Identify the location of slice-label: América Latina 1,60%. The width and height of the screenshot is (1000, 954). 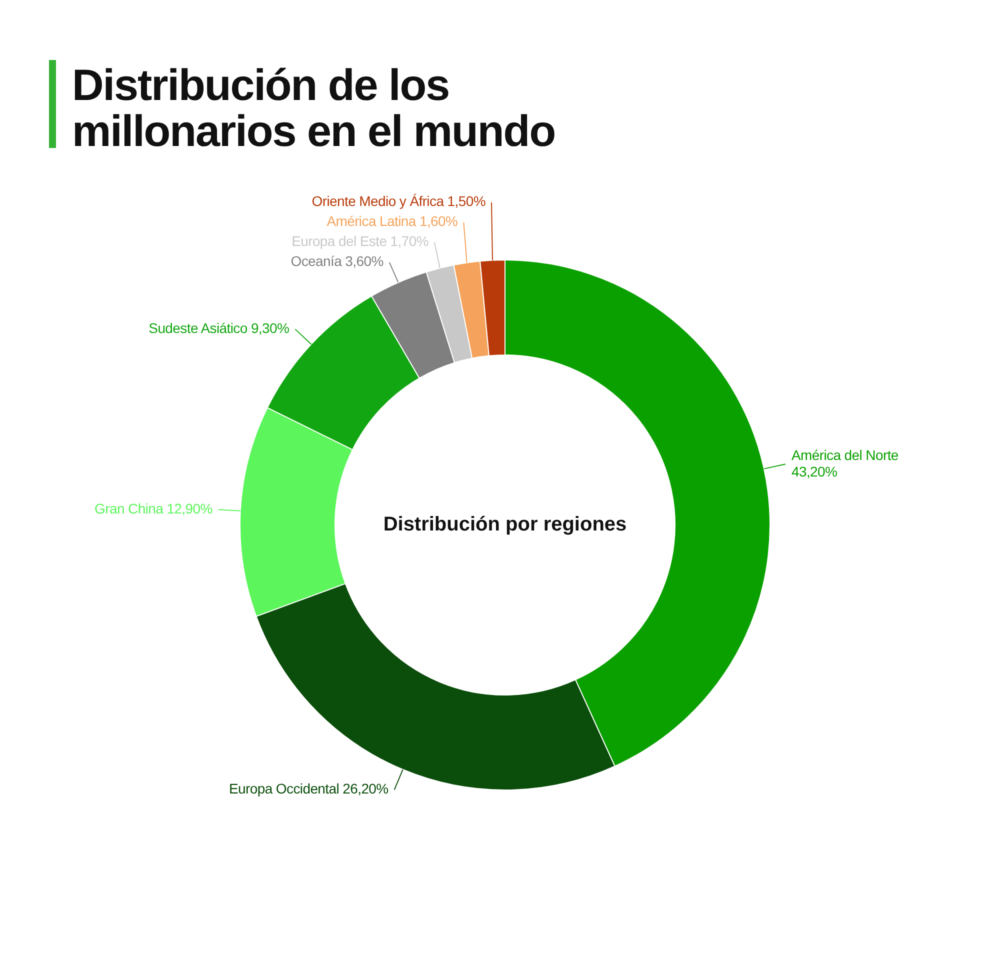
(392, 221).